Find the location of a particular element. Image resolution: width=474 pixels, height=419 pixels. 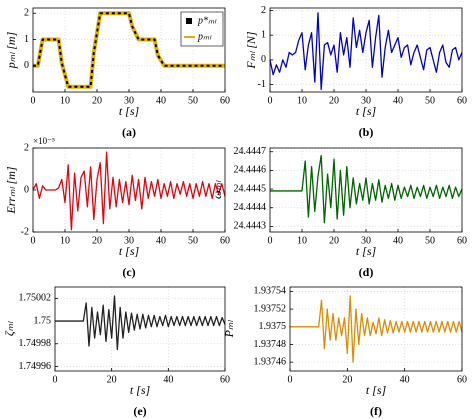

caption: (e) is located at coordinates (139, 411).